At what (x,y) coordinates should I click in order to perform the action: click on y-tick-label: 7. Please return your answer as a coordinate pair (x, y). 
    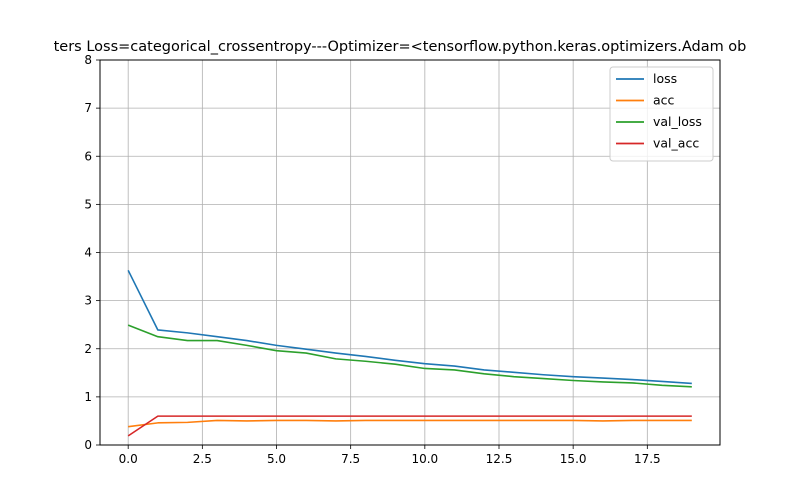
    Looking at the image, I should click on (88, 108).